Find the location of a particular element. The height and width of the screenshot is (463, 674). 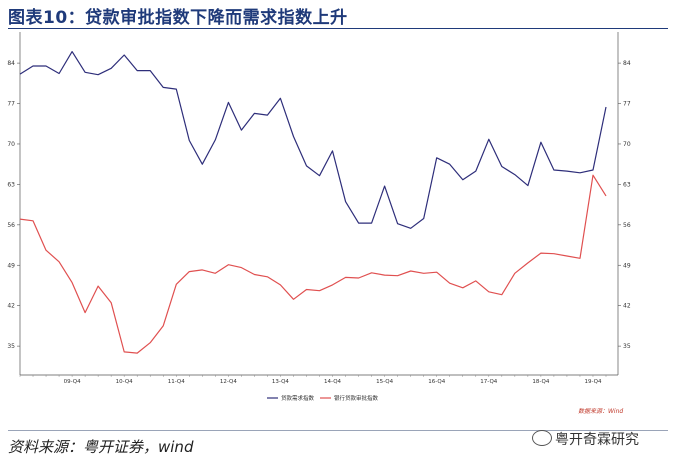

watermark: 粤开奇霖研究 is located at coordinates (585, 439).